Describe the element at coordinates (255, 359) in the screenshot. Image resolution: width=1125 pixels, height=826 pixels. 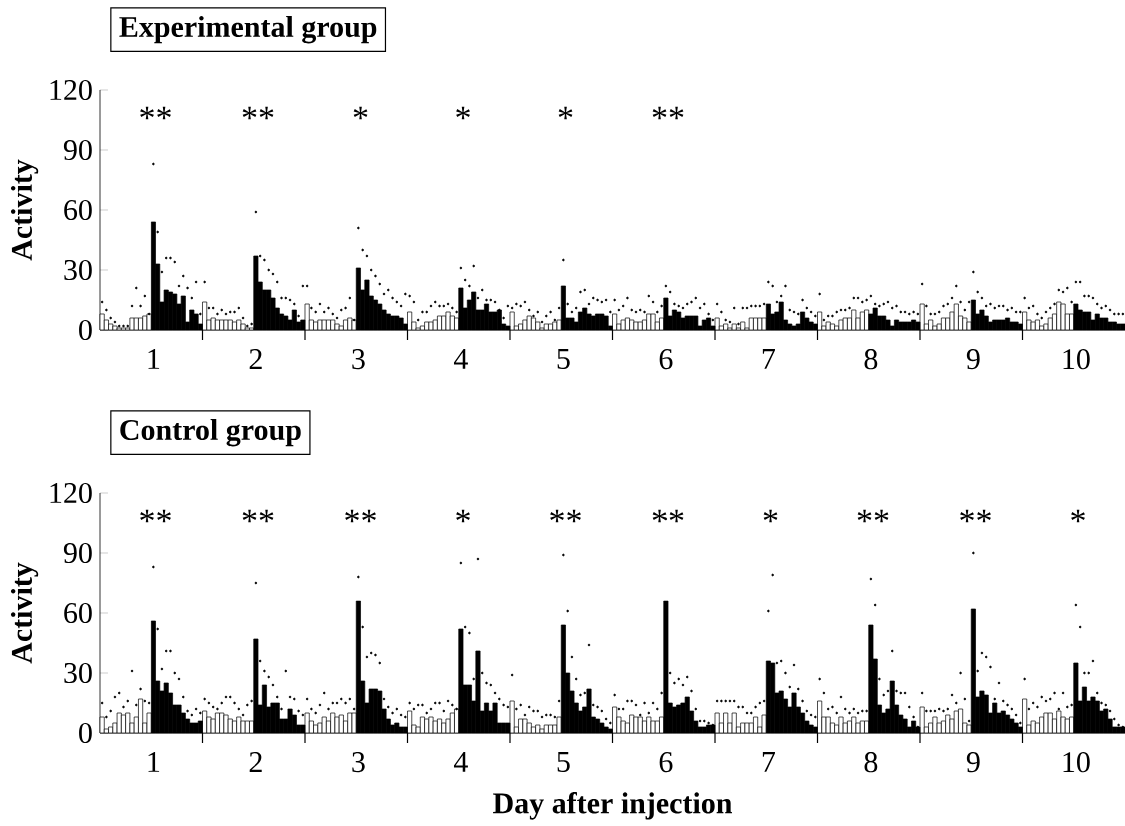
I see `x-tick-label: 2` at that location.